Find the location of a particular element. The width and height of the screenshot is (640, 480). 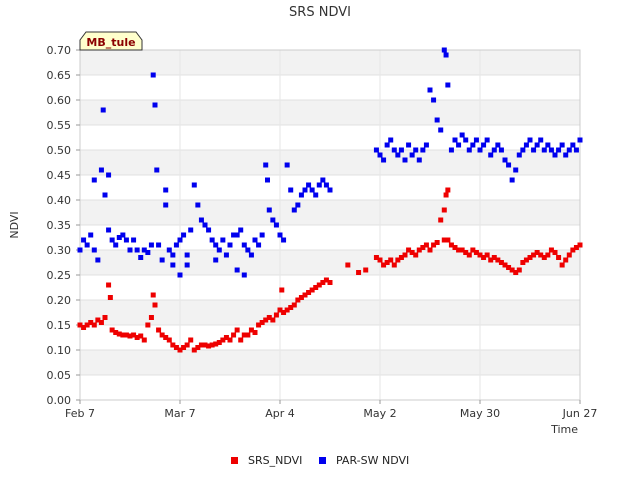

x-tick-label: Mar 7 is located at coordinates (179, 413).